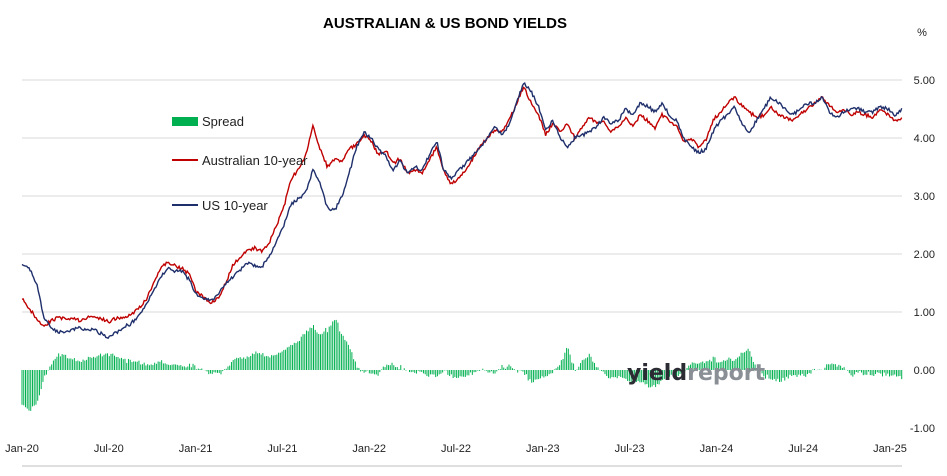 The height and width of the screenshot is (476, 947). I want to click on y-tick-label: 1.00, so click(924, 313).